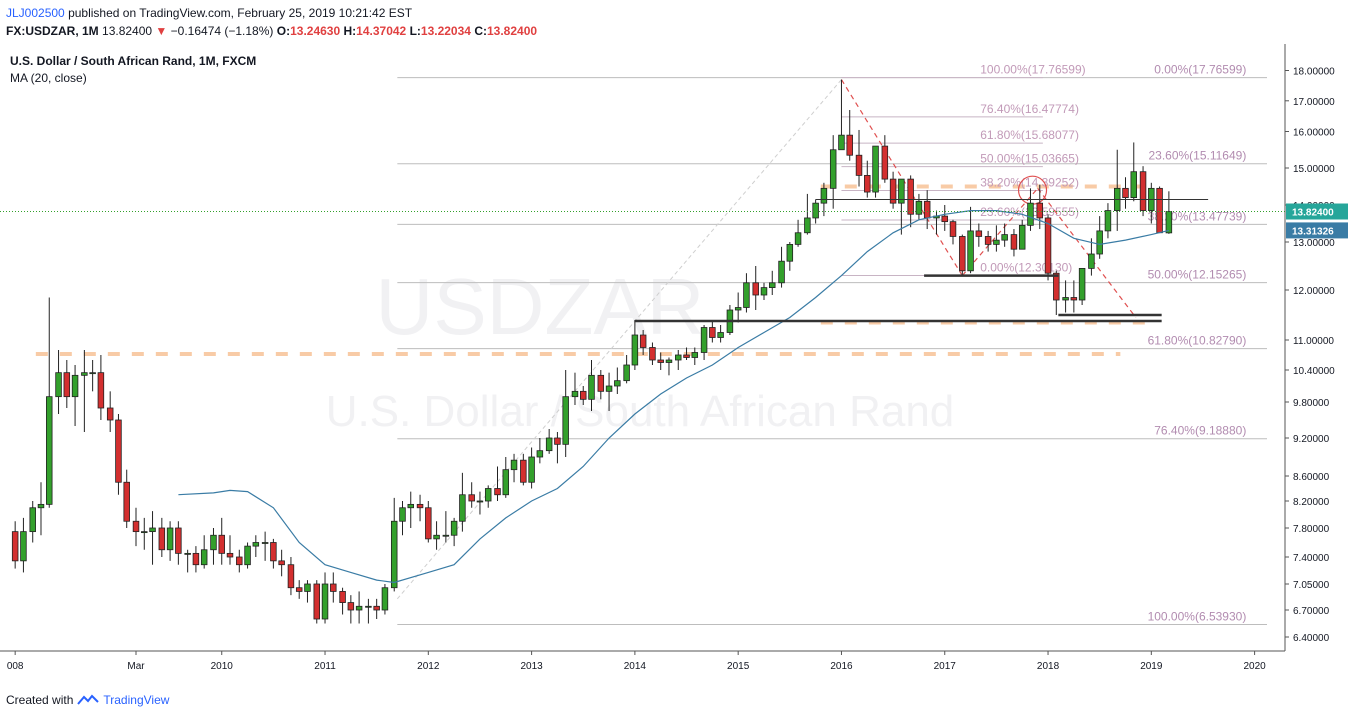  I want to click on price-tick-label: 8.20000, so click(1311, 502).